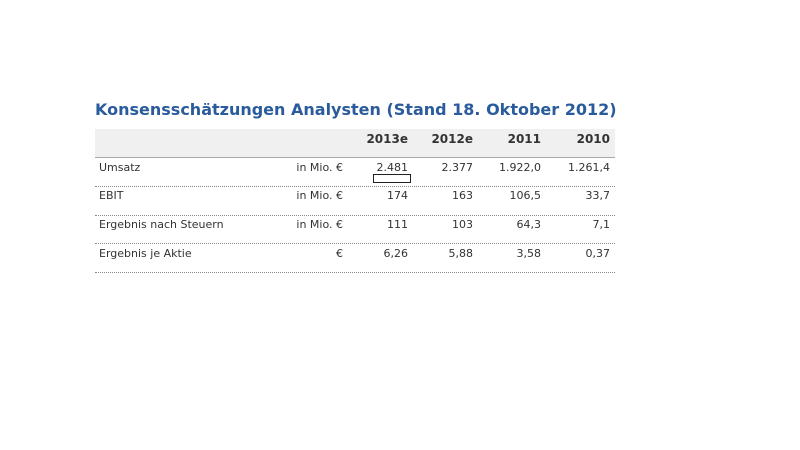 The width and height of the screenshot is (800, 450). What do you see at coordinates (601, 224) in the screenshot?
I see `value-cell: 7,1` at bounding box center [601, 224].